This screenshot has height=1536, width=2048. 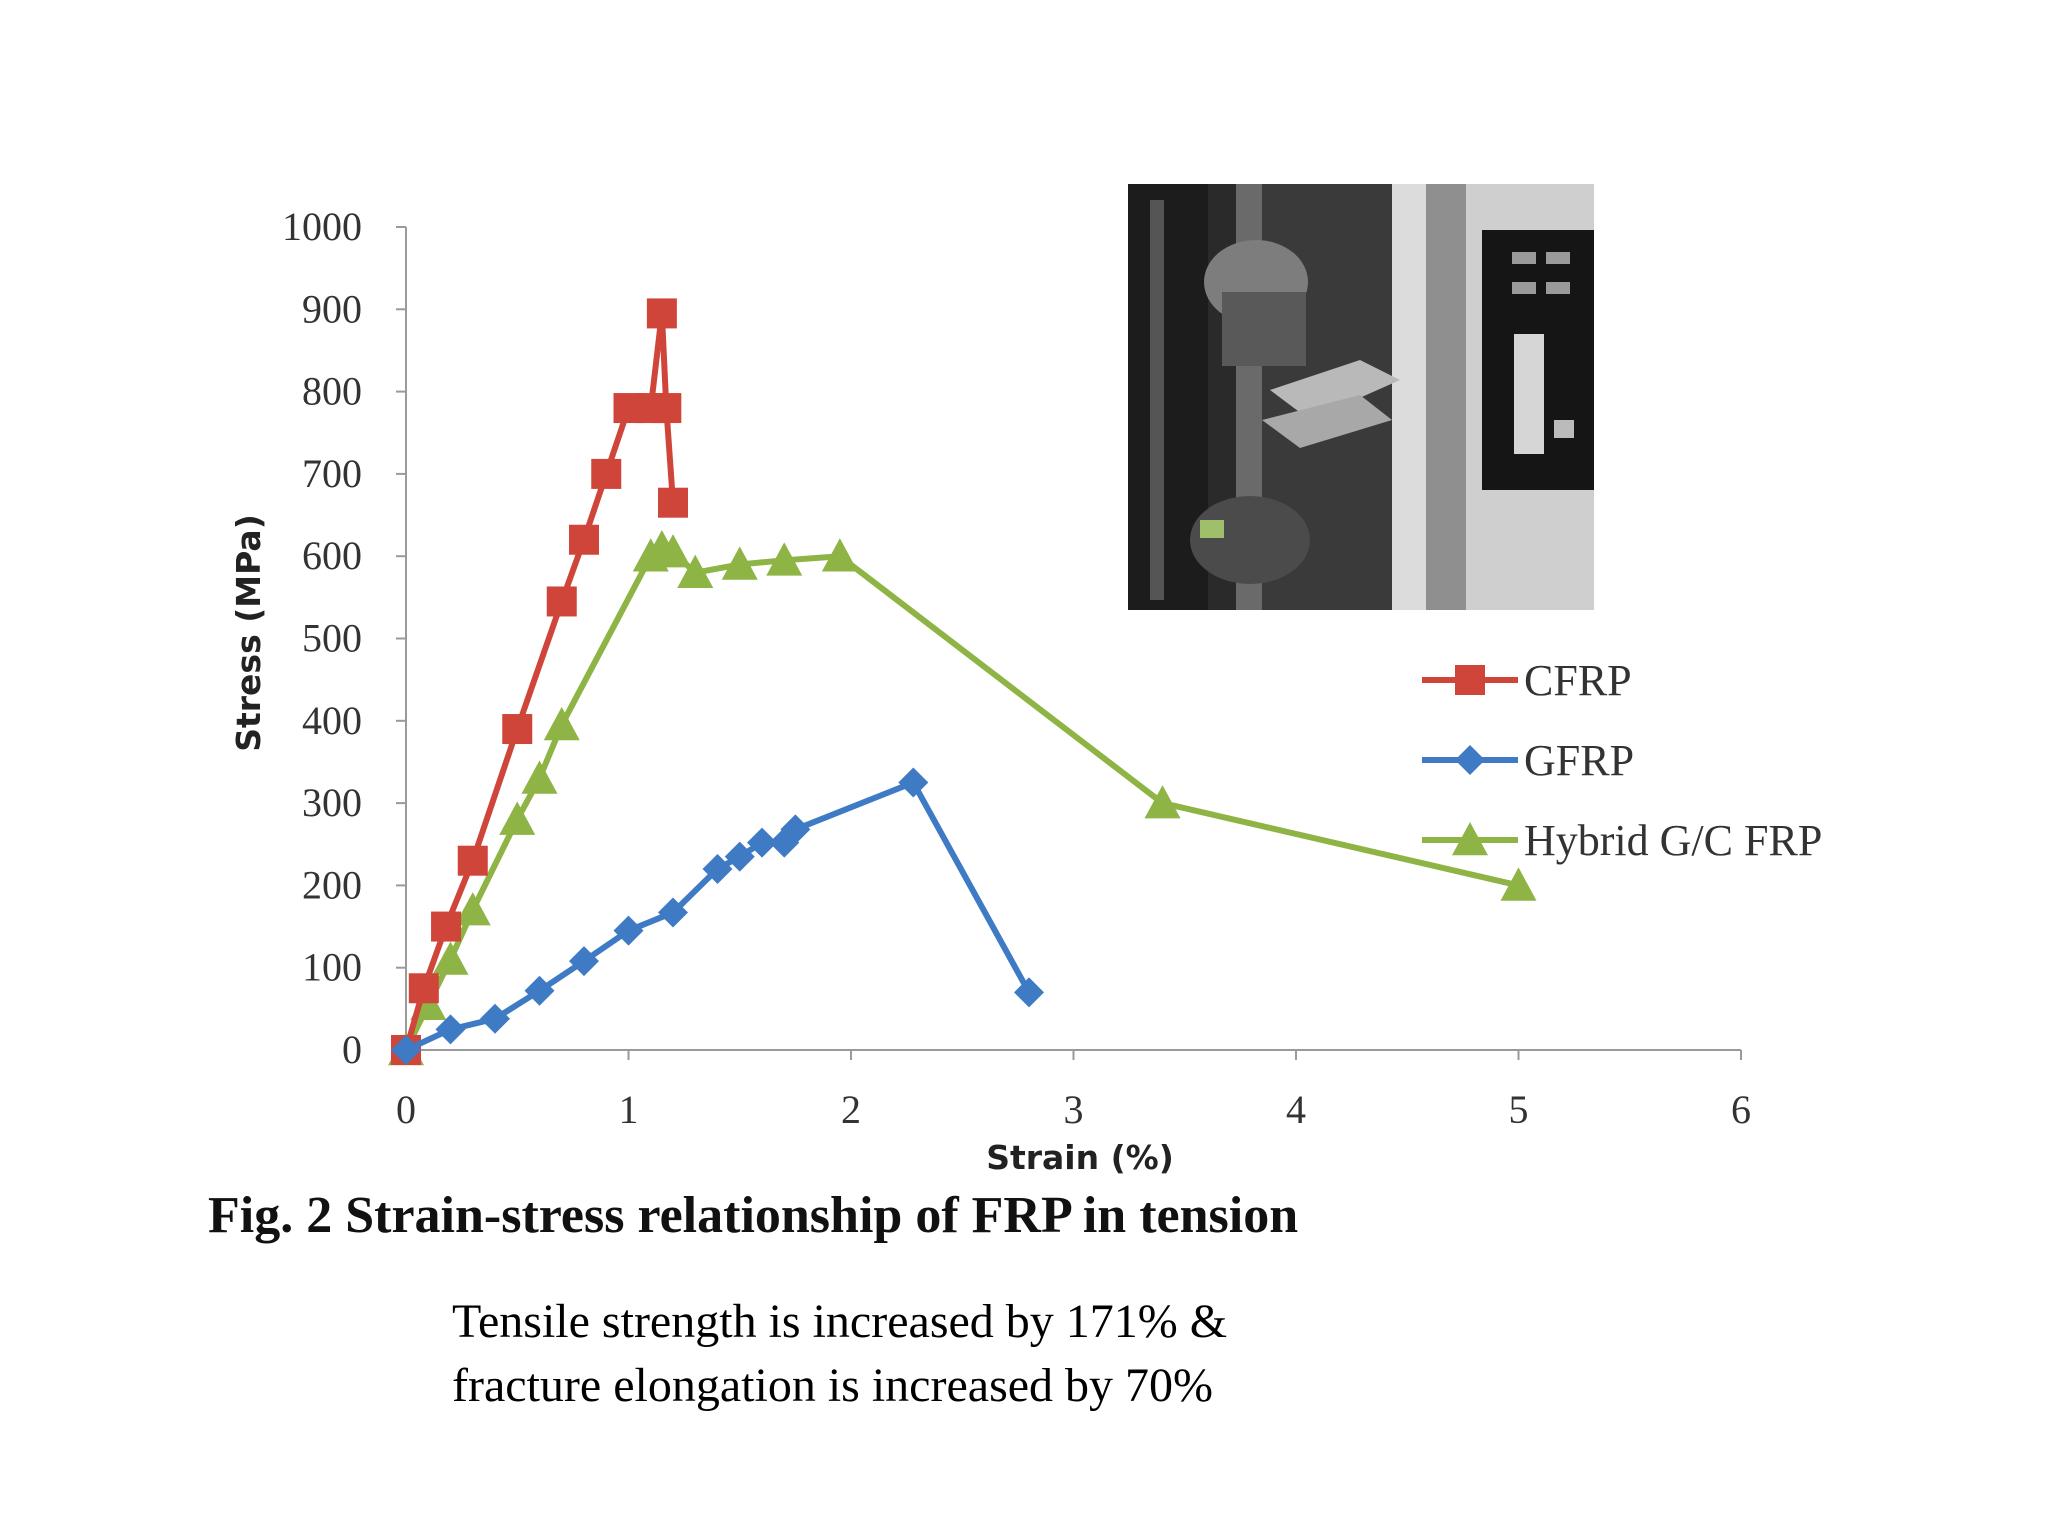 What do you see at coordinates (629, 1109) in the screenshot?
I see `x-tick-label: 1` at bounding box center [629, 1109].